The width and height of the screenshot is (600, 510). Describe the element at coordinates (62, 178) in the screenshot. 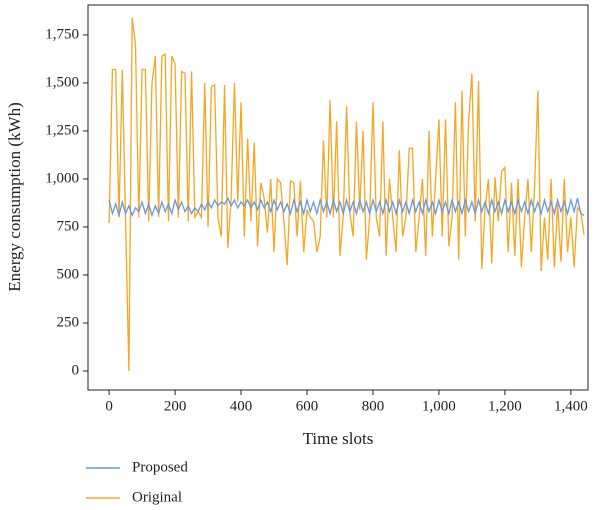

I see `y-tick-label: 1,000` at that location.